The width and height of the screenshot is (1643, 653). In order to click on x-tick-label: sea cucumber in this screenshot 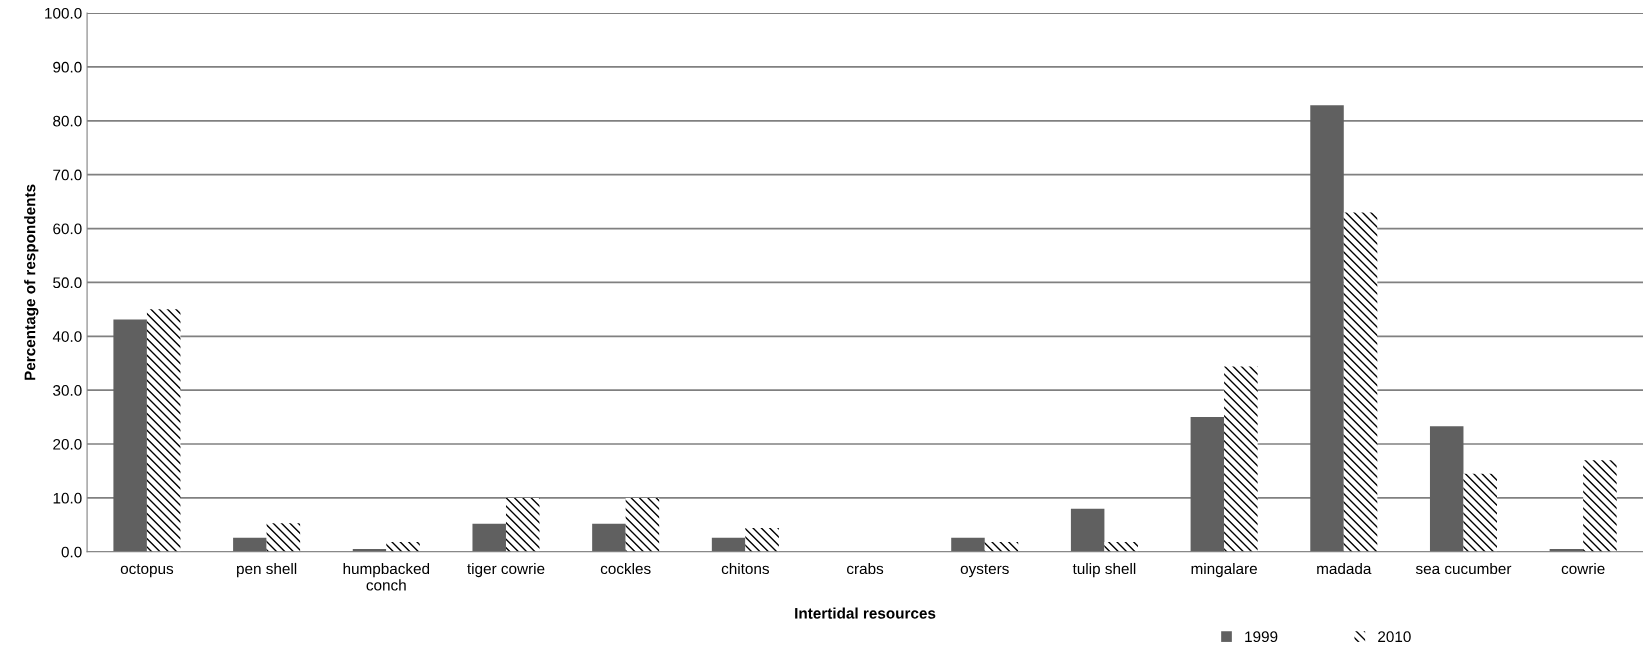, I will do `click(1463, 568)`.